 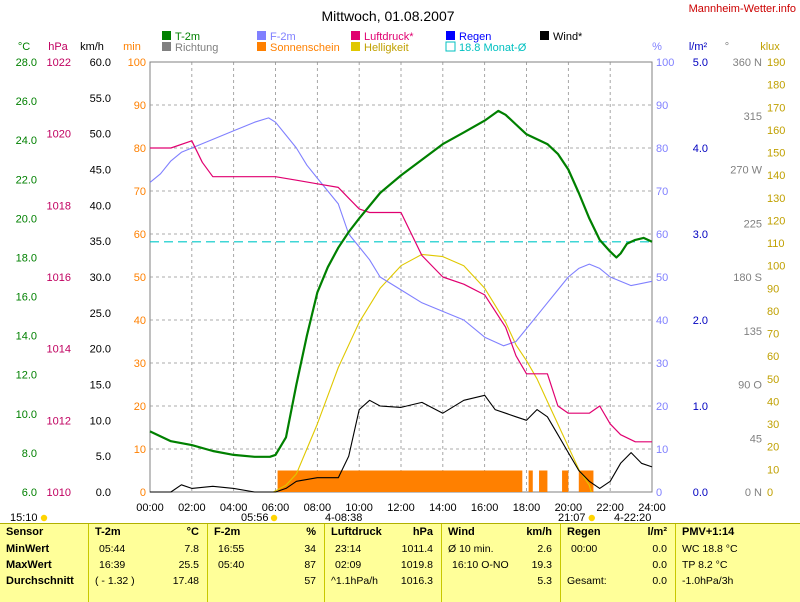 I want to click on klux-tick-label: 100, so click(x=776, y=267).